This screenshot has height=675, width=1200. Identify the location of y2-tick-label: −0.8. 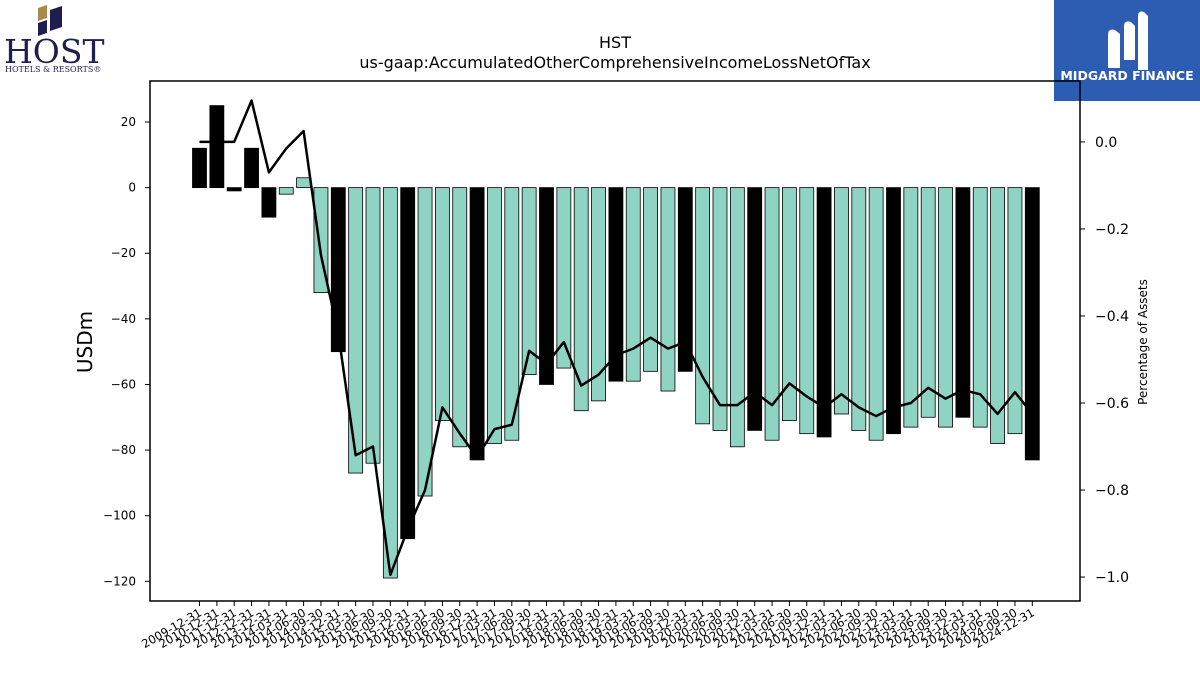
(1112, 491).